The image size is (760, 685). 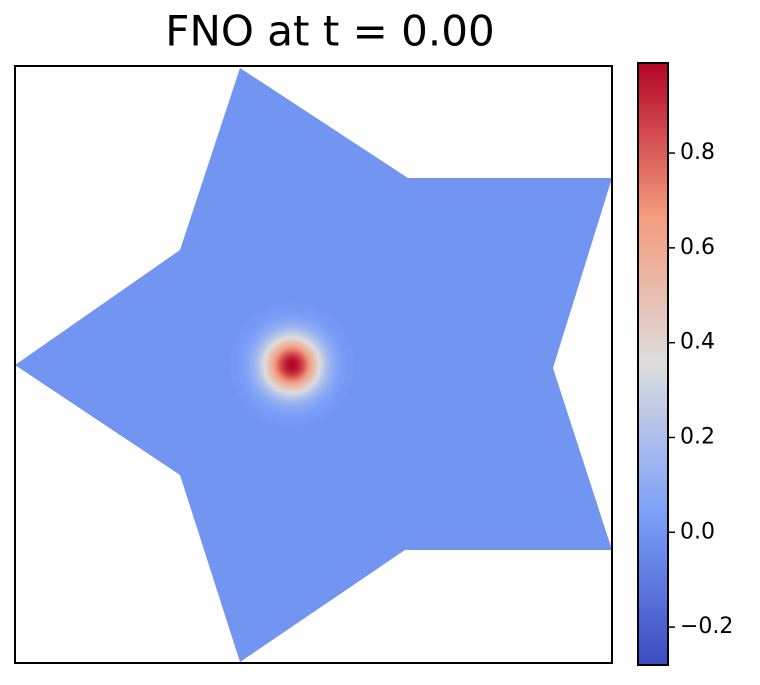 What do you see at coordinates (697, 247) in the screenshot?
I see `colorbar-tick-label: 0.6` at bounding box center [697, 247].